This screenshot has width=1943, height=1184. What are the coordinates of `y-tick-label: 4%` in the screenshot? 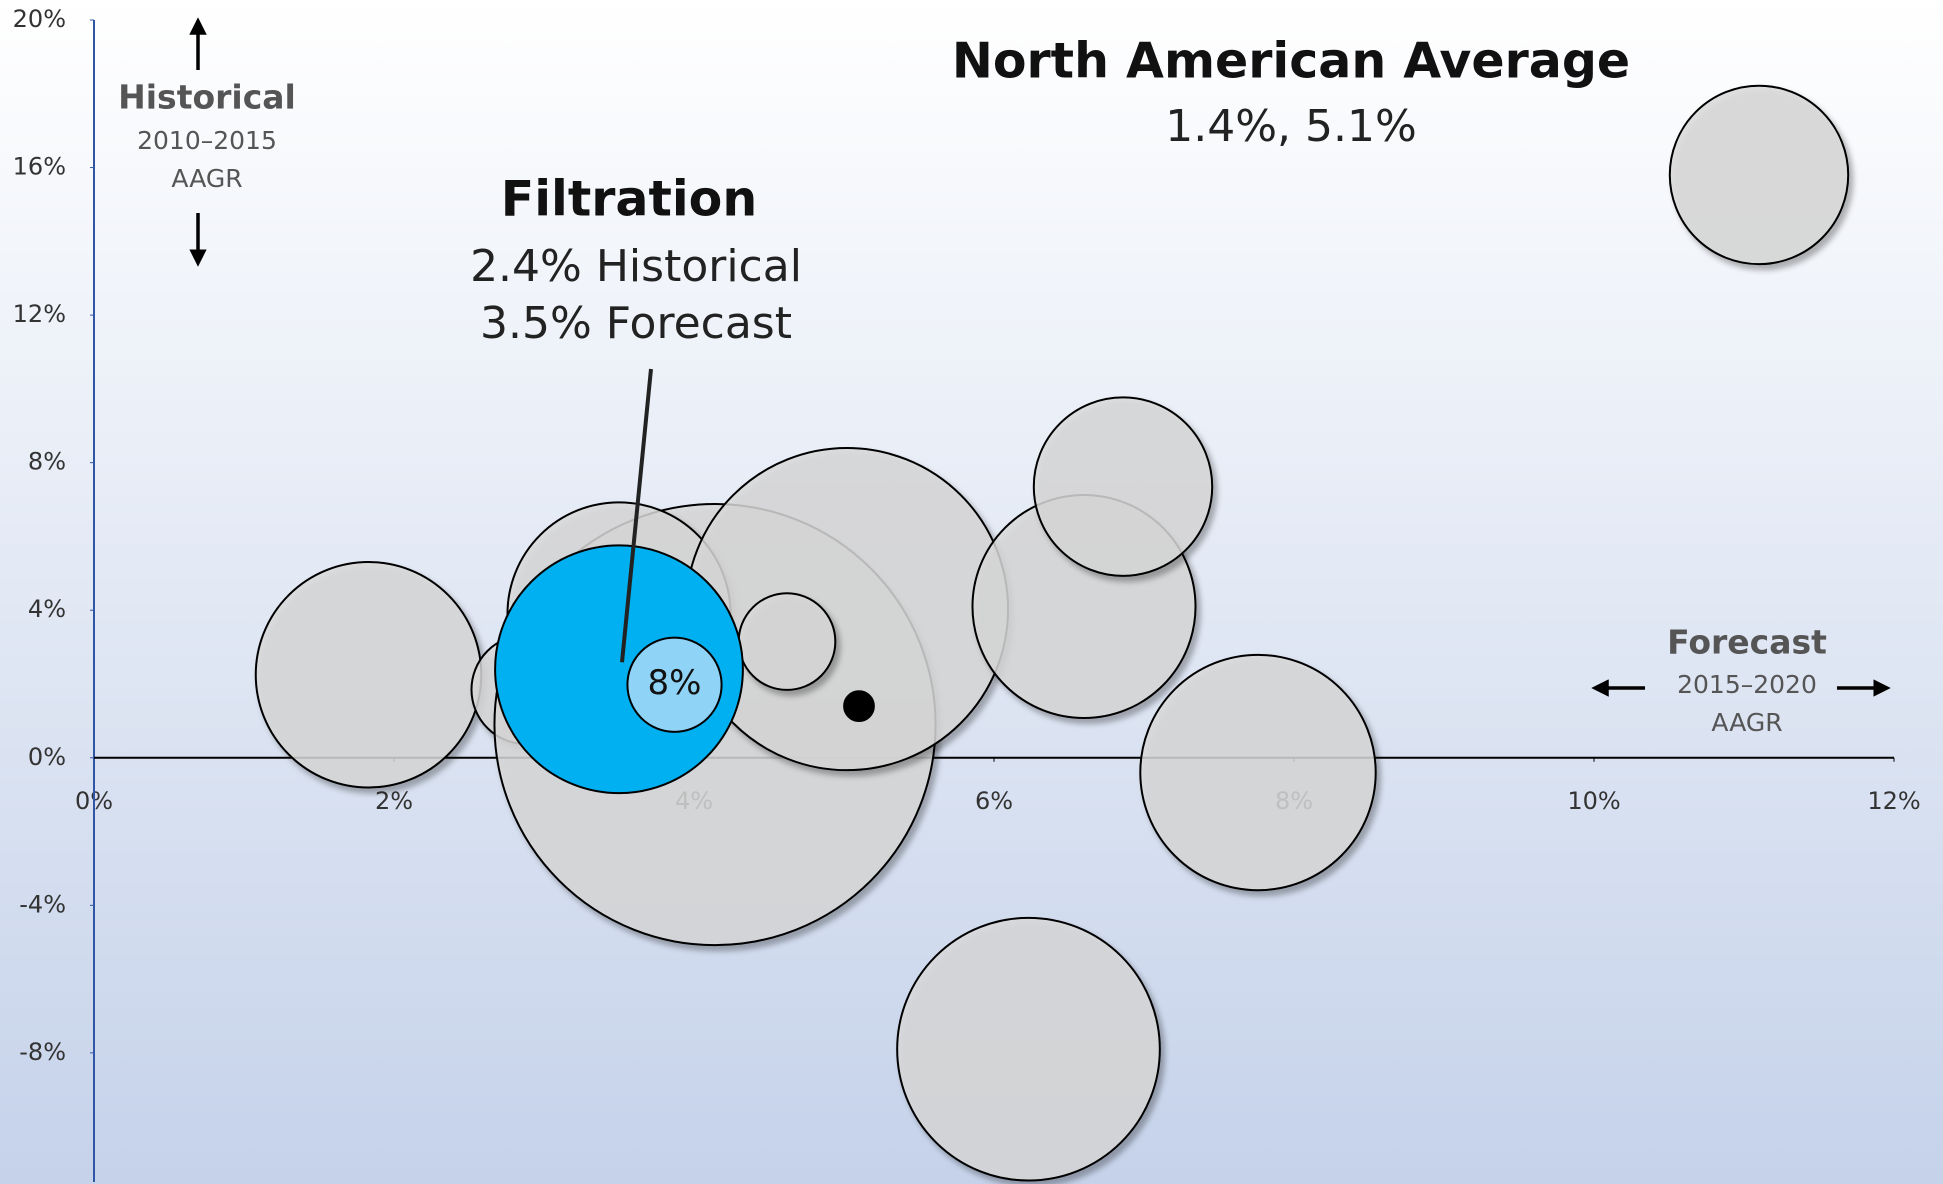 It's located at (47, 609).